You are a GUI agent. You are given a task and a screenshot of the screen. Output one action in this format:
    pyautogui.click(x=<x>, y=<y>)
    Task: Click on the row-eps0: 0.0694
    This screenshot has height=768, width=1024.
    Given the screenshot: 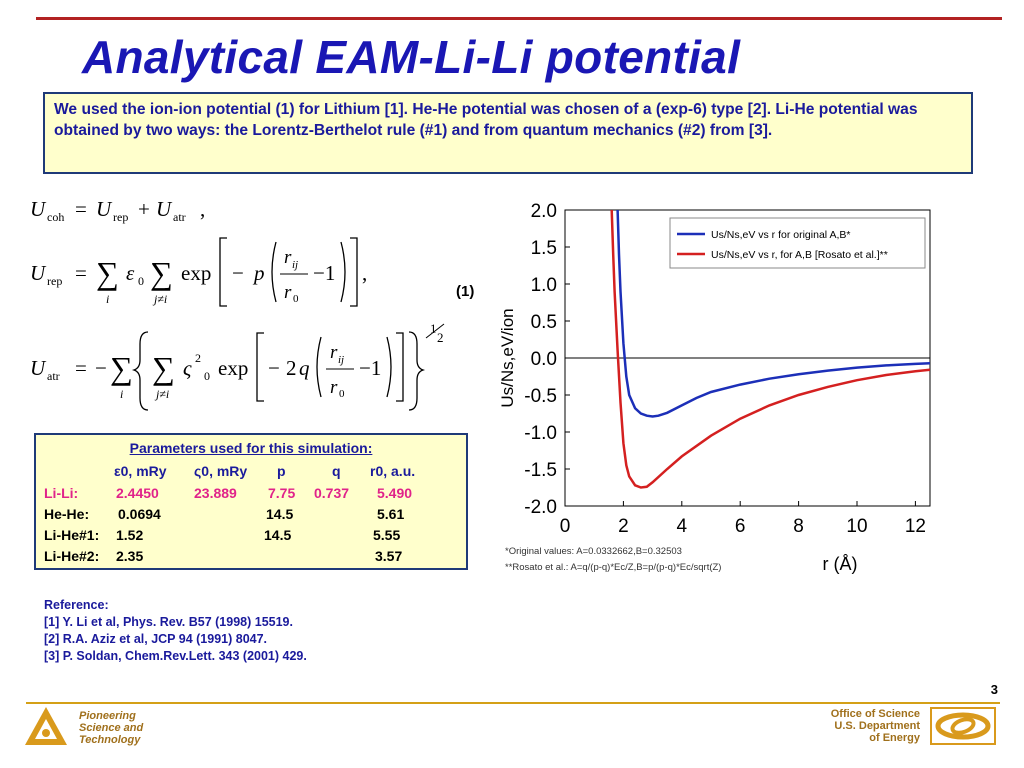 What is the action you would take?
    pyautogui.click(x=139, y=514)
    